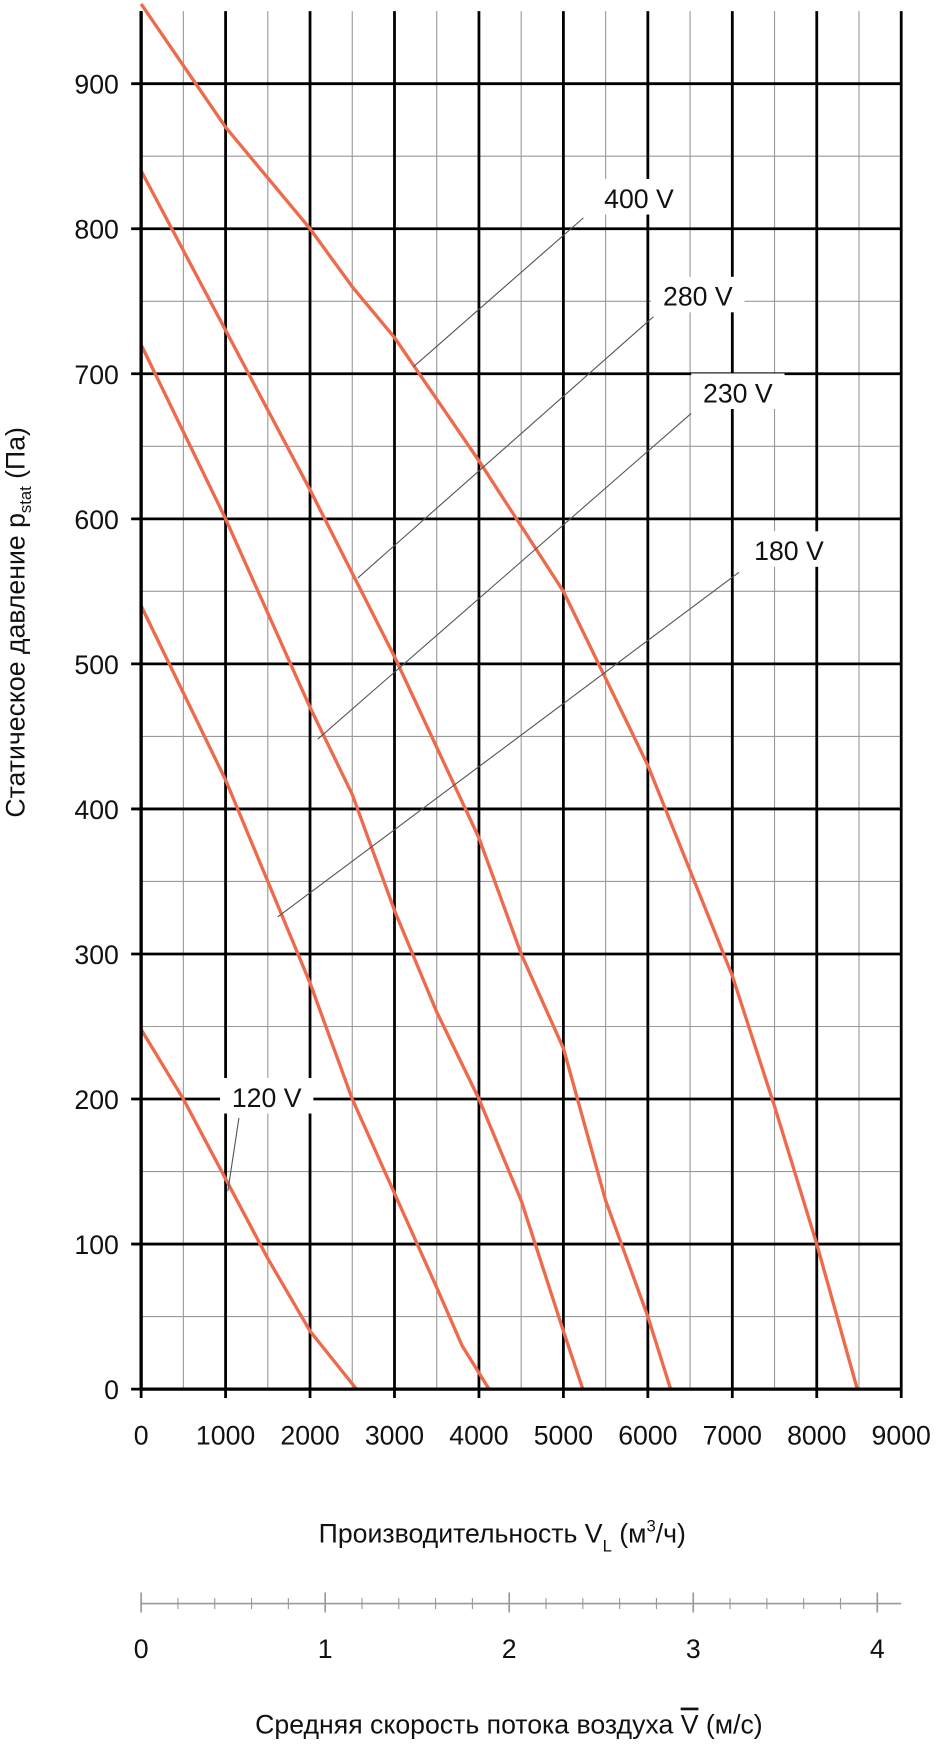 This screenshot has height=1747, width=939. What do you see at coordinates (96, 1100) in the screenshot?
I see `y-tick-label: 200` at bounding box center [96, 1100].